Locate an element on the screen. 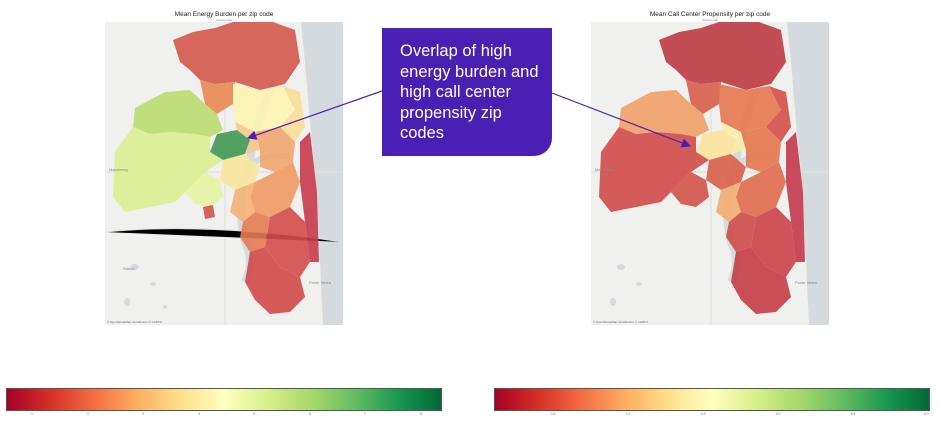  right-tick: 5.5 is located at coordinates (853, 414).